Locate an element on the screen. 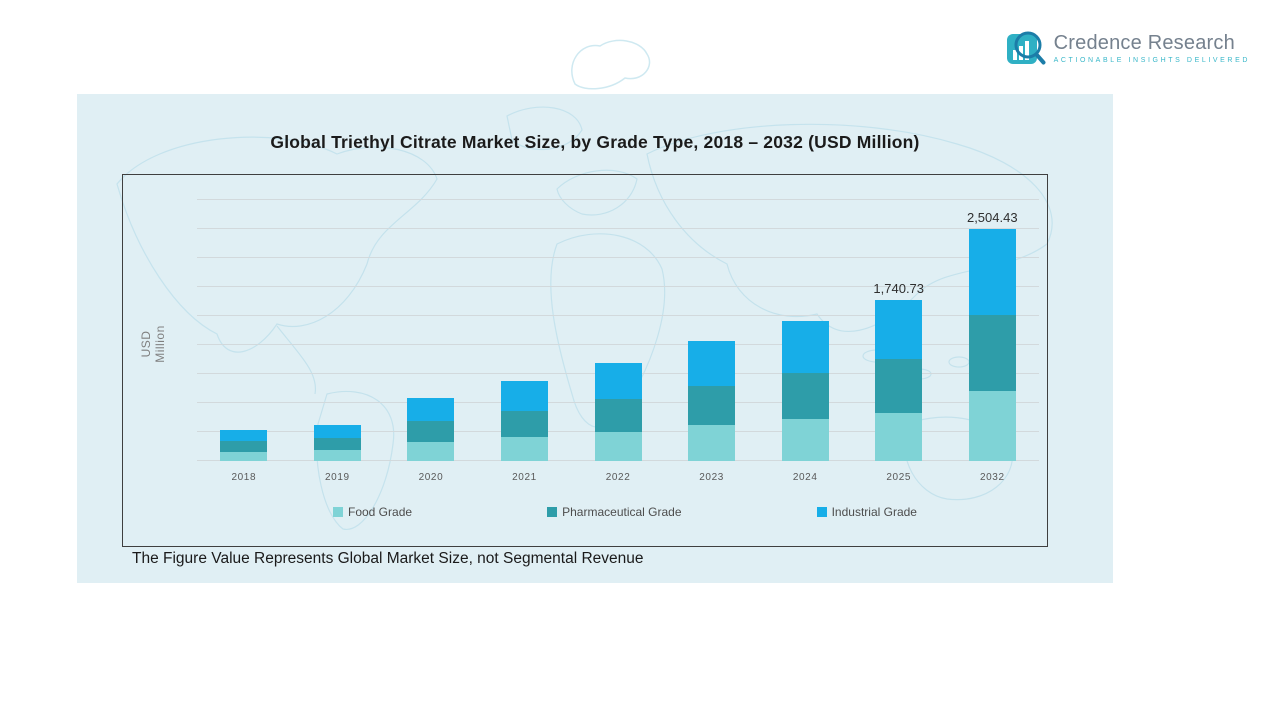 Image resolution: width=1280 pixels, height=720 pixels. bar-2024 is located at coordinates (805, 390).